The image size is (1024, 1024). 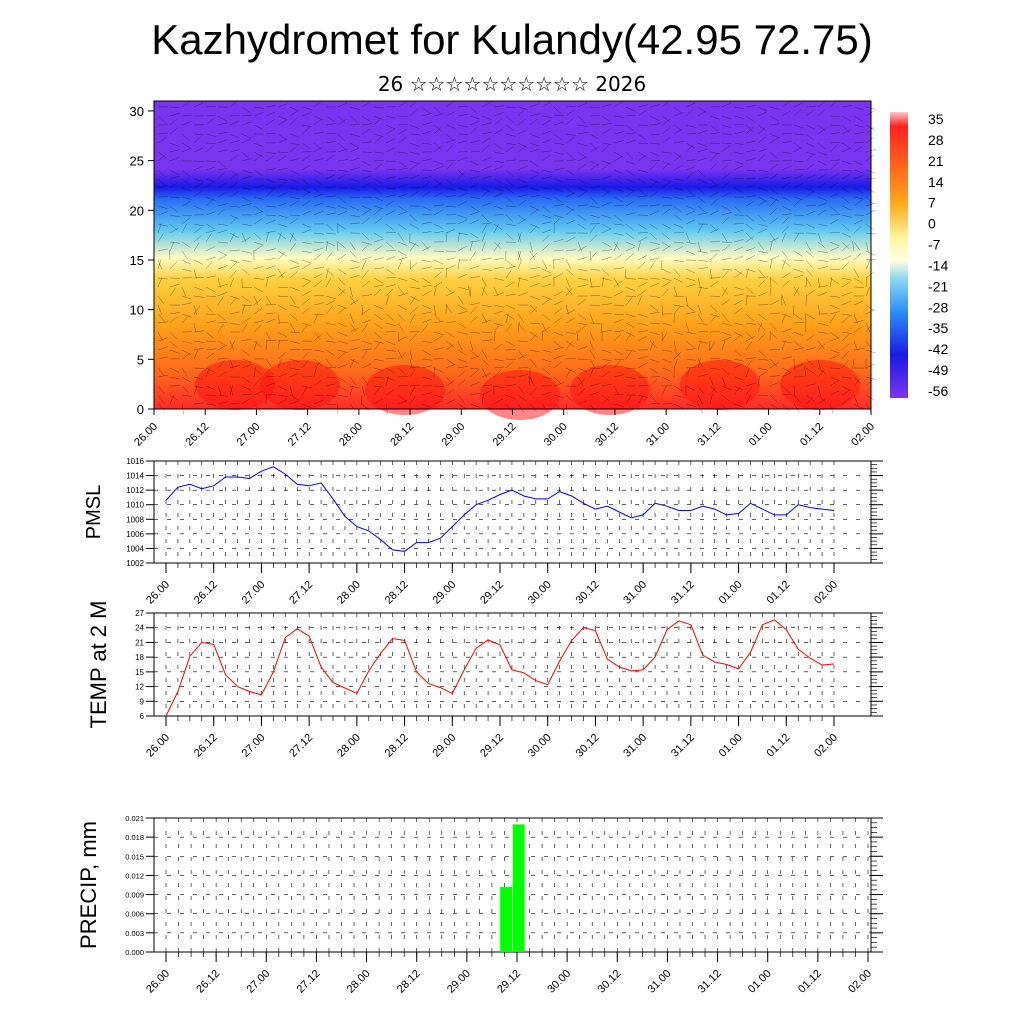 I want to click on y-tick-label: 10, so click(x=137, y=310).